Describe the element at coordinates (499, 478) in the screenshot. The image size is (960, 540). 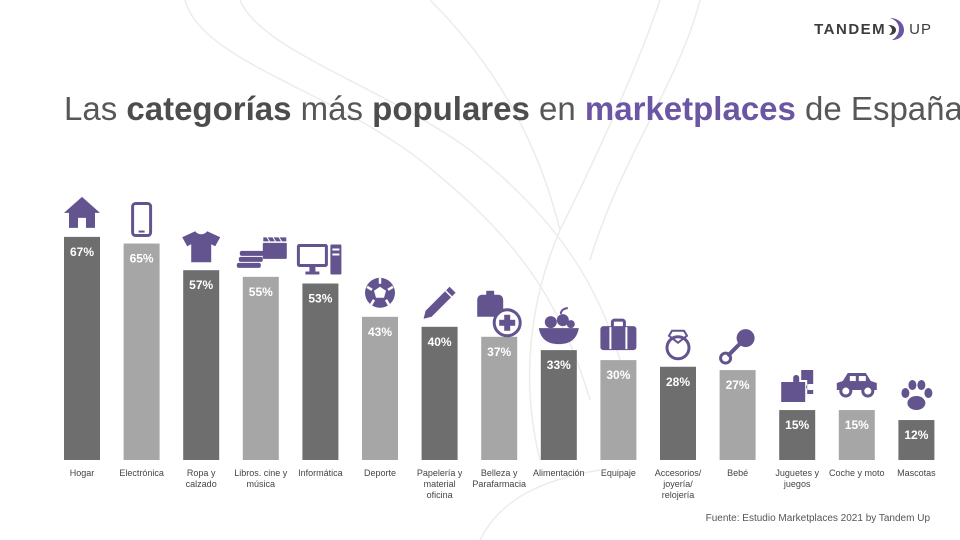
I see `category-label: Belleza y Parafarmacia` at that location.